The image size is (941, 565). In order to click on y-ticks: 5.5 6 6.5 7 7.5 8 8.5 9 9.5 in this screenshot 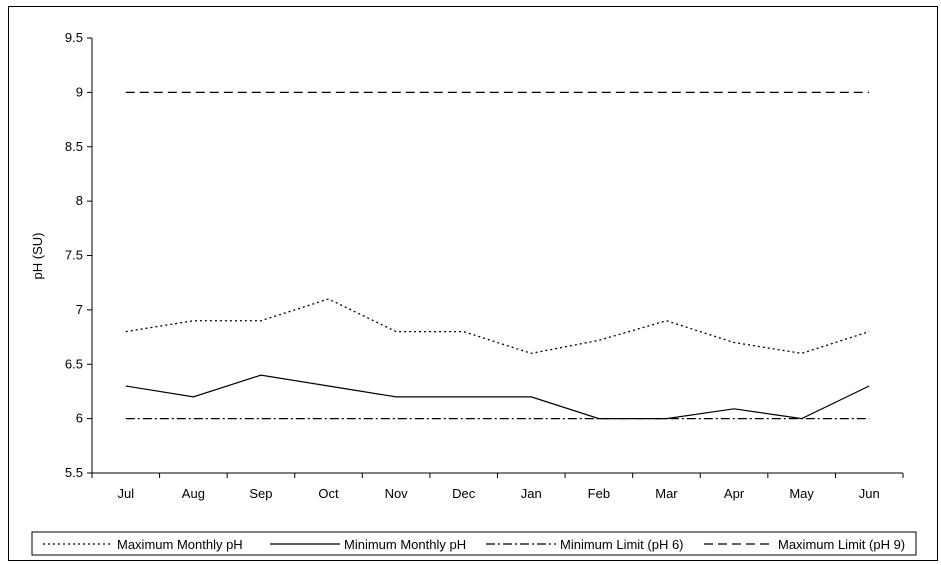, I will do `click(78, 255)`.